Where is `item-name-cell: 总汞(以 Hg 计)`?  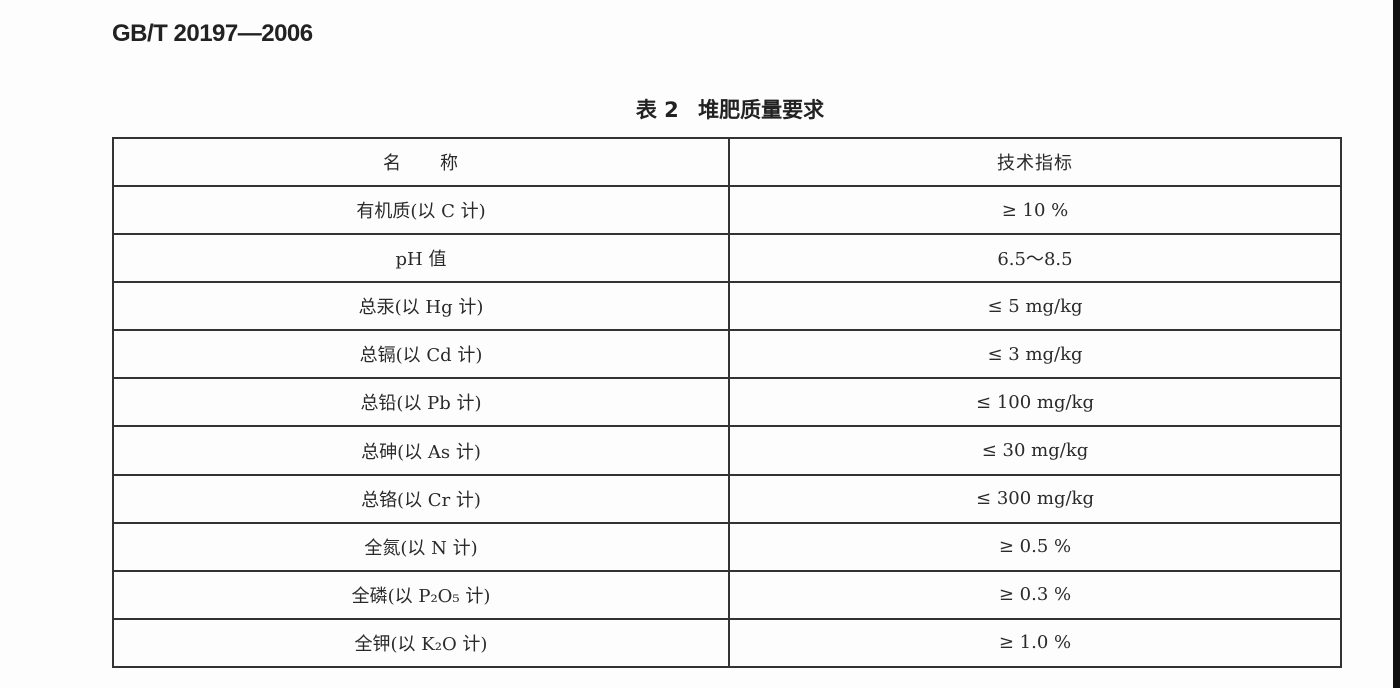 item-name-cell: 总汞(以 Hg 计) is located at coordinates (421, 306).